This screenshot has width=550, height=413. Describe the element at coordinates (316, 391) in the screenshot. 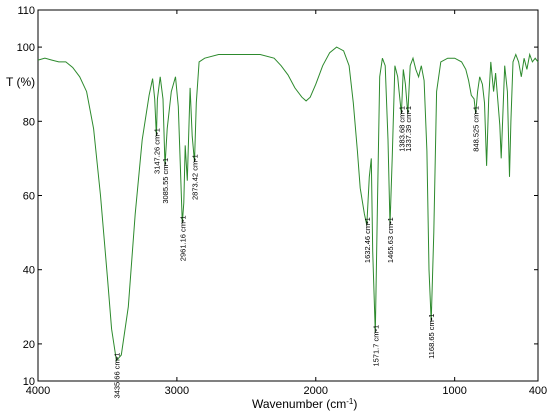

I see `x-tick-label: 2000` at that location.